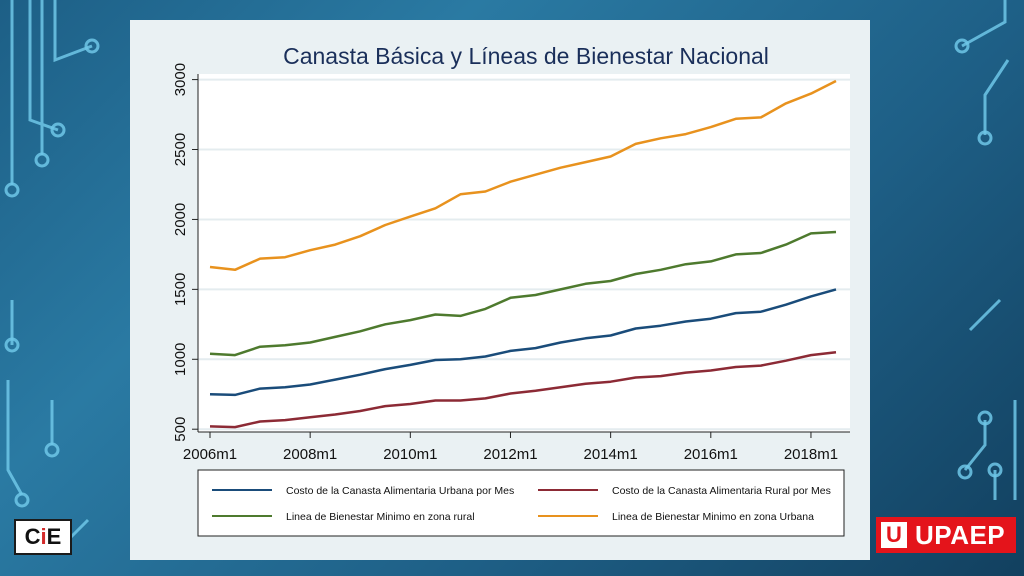 The height and width of the screenshot is (576, 1024). Describe the element at coordinates (310, 454) in the screenshot. I see `x-tick-label: 2008m1` at that location.